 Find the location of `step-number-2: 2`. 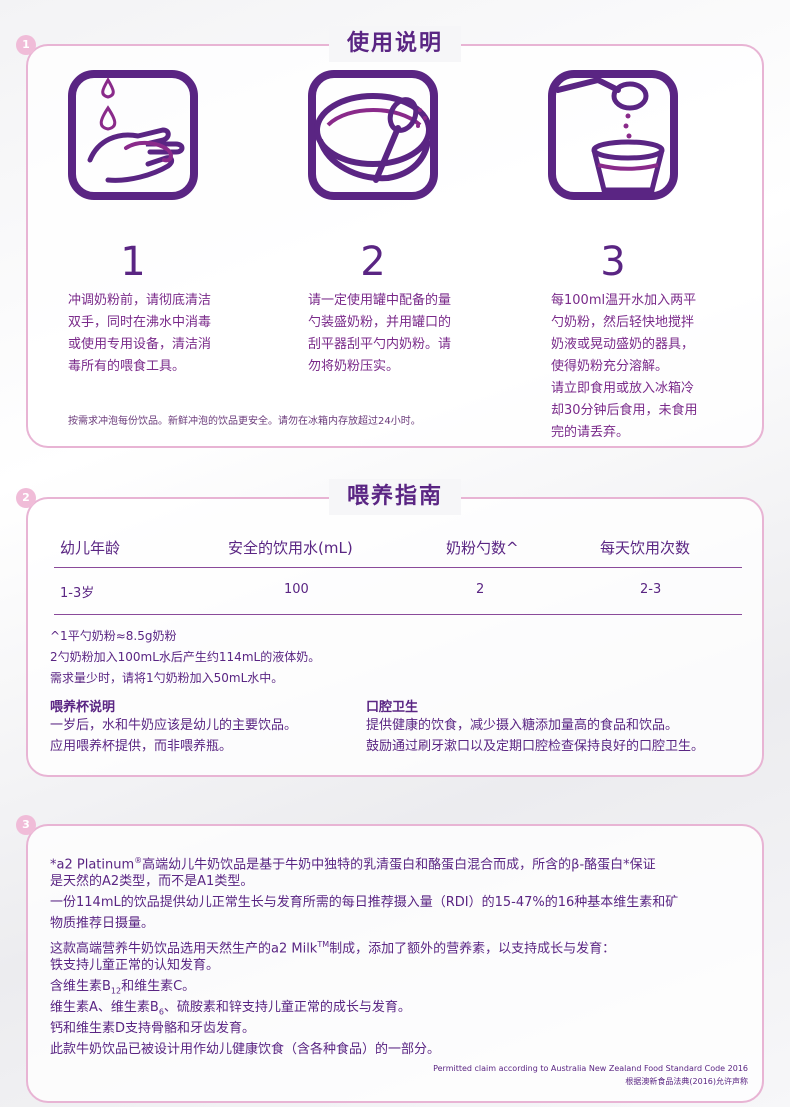

step-number-2: 2 is located at coordinates (373, 262).